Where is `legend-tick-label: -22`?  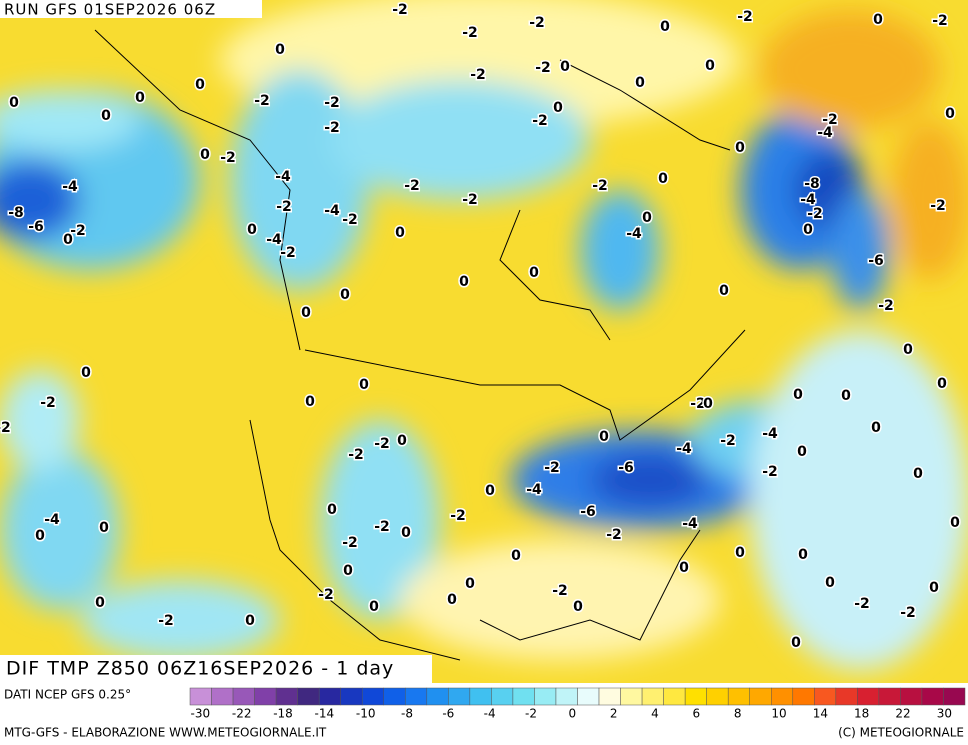 legend-tick-label: -22 is located at coordinates (242, 714).